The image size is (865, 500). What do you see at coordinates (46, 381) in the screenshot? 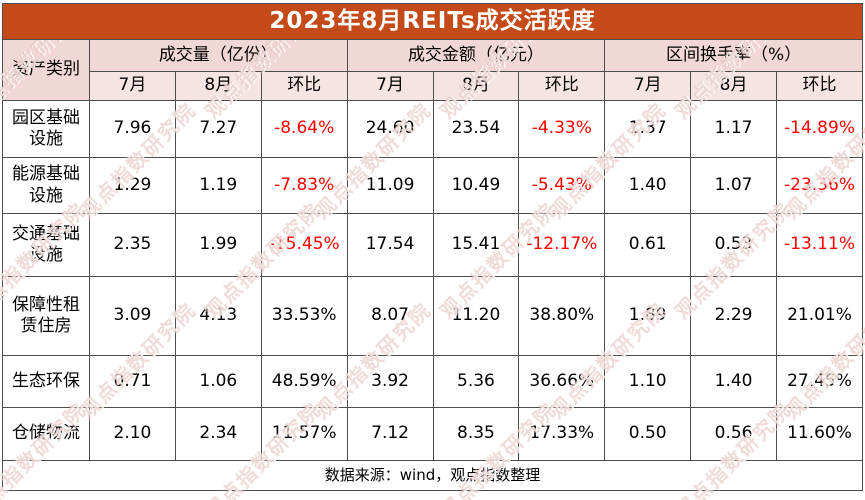
I see `row-label: 生态环保` at bounding box center [46, 381].